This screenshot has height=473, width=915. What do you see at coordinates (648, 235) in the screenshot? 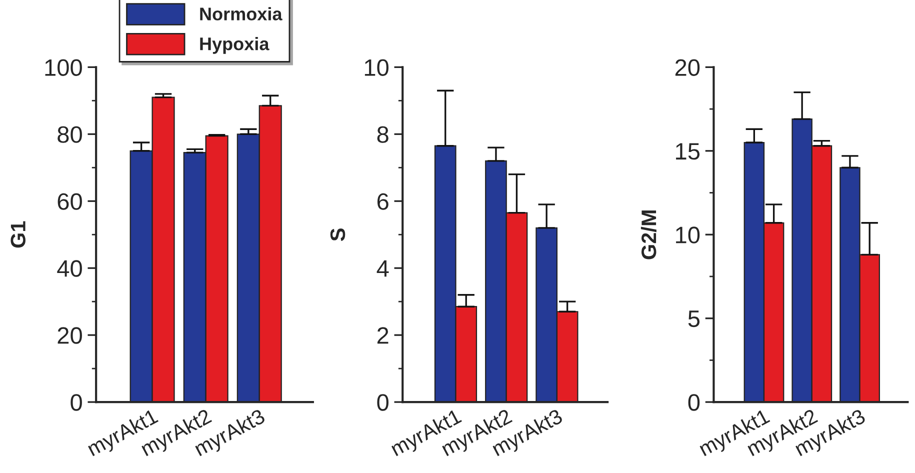
I see `y-axis-title: G2/M` at bounding box center [648, 235].